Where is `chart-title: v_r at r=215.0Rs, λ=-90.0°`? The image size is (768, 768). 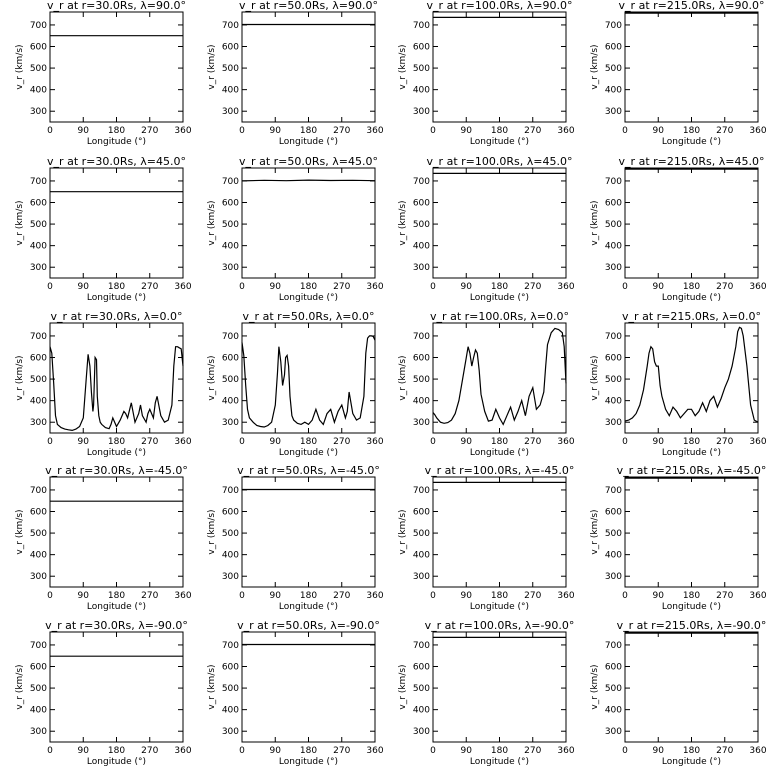
chart-title: v_r at r=215.0Rs, λ=-90.0° is located at coordinates (692, 625).